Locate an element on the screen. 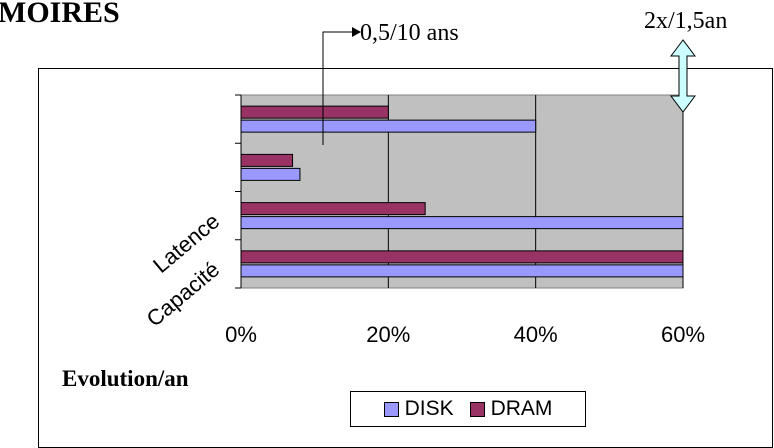 The height and width of the screenshot is (448, 774). double-arrow-icon is located at coordinates (683, 76).